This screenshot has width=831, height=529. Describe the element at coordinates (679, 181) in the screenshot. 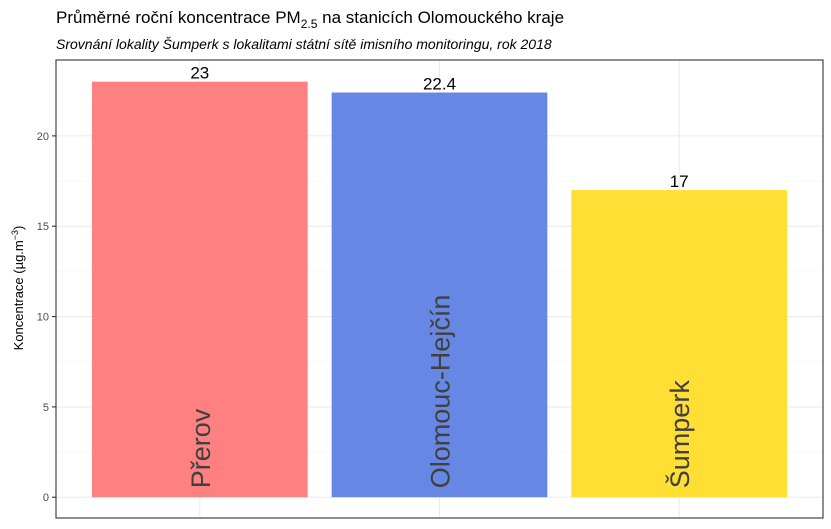

I see `data-label: 17` at that location.